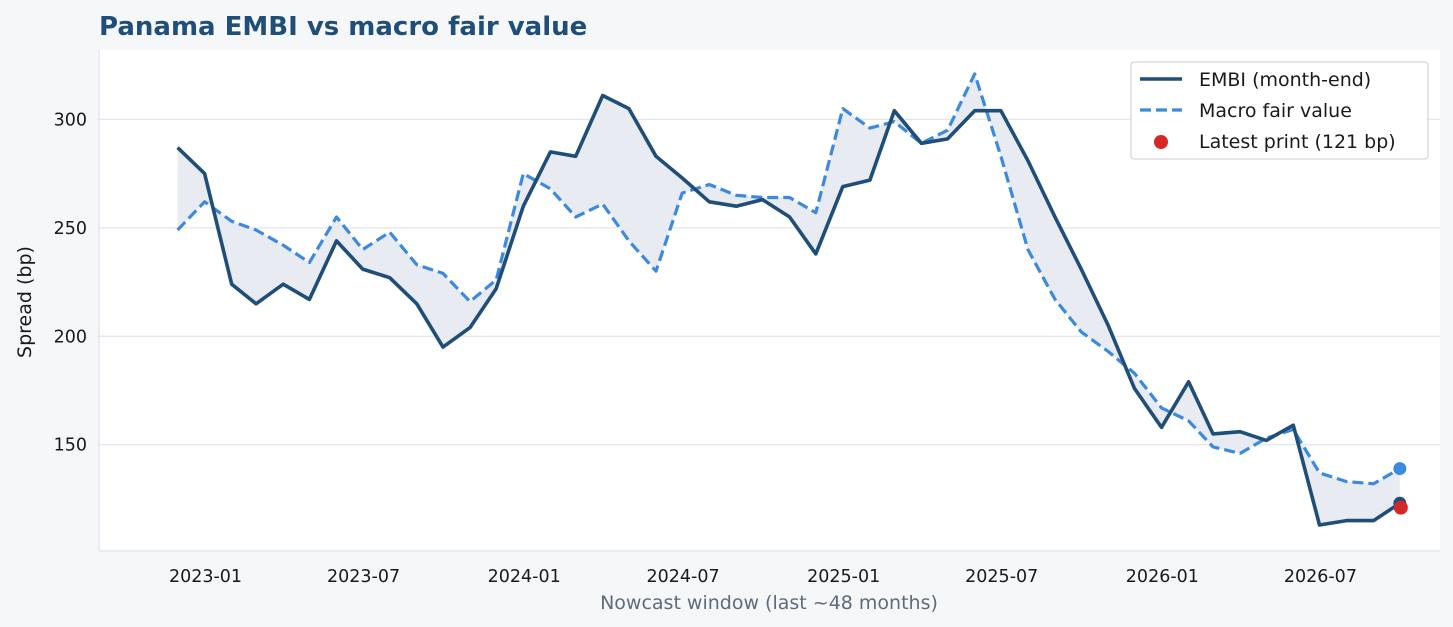  I want to click on chart-title: Panama EMBI vs macro fair value, so click(343, 27).